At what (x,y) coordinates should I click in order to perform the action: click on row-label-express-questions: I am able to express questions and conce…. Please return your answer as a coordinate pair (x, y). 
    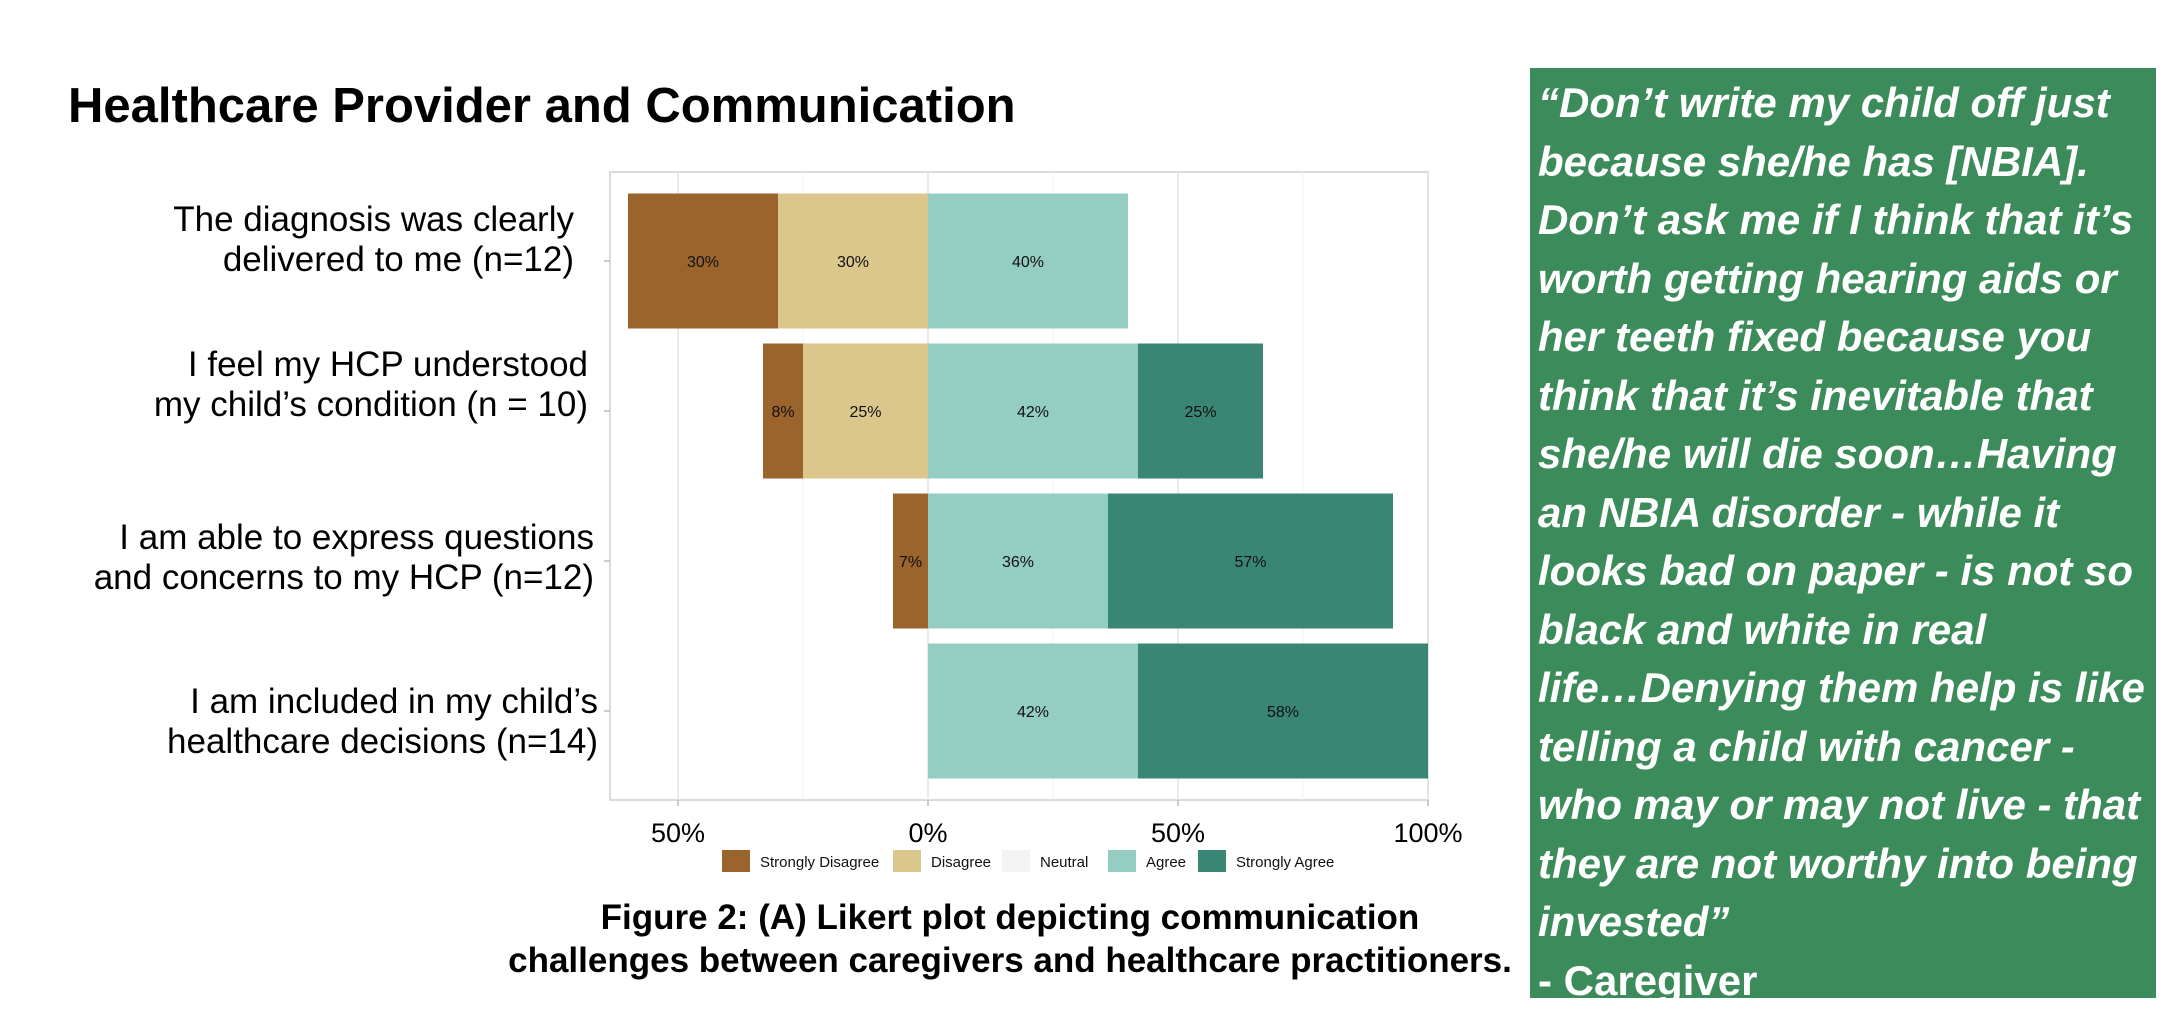
    Looking at the image, I should click on (344, 558).